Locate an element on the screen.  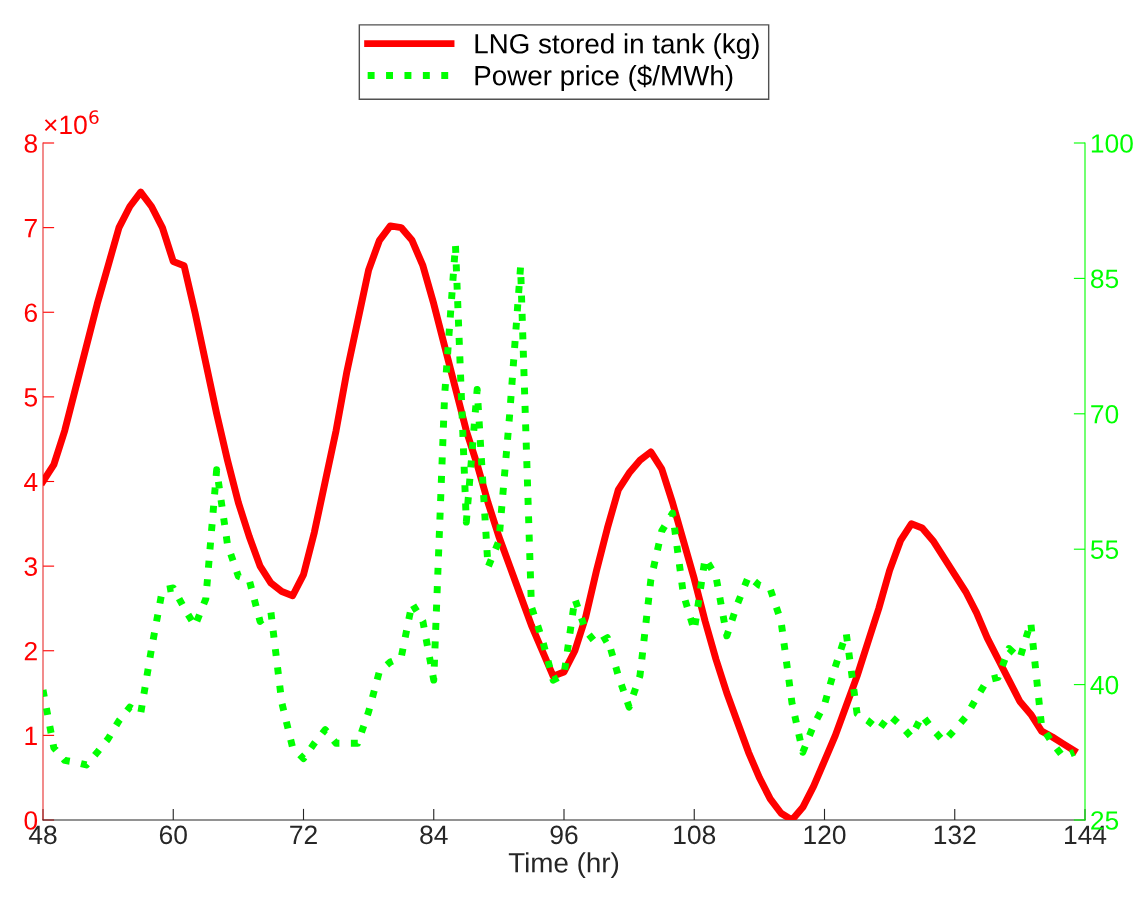
legend-label: LNG stored in tank (kg) is located at coordinates (617, 46).